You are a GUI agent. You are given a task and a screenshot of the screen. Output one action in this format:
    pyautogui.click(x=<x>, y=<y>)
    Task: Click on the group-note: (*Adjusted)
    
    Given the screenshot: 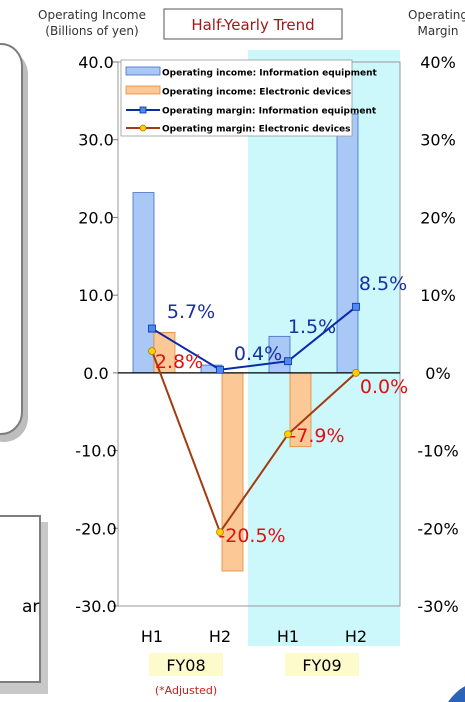 What is the action you would take?
    pyautogui.click(x=186, y=690)
    